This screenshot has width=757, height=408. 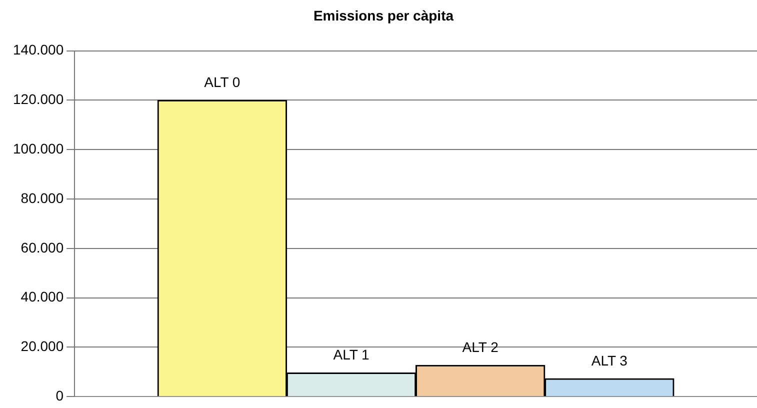 I want to click on y-tick-label: 100.000, so click(x=38, y=148).